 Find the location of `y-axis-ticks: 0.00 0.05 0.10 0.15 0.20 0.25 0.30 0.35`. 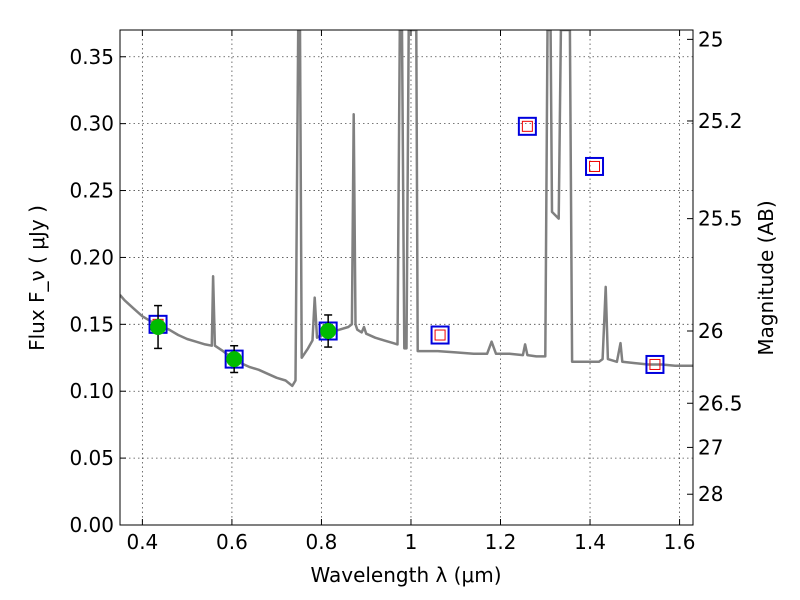

y-axis-ticks: 0.00 0.05 0.10 0.15 0.20 0.25 0.30 0.35 is located at coordinates (97, 291).